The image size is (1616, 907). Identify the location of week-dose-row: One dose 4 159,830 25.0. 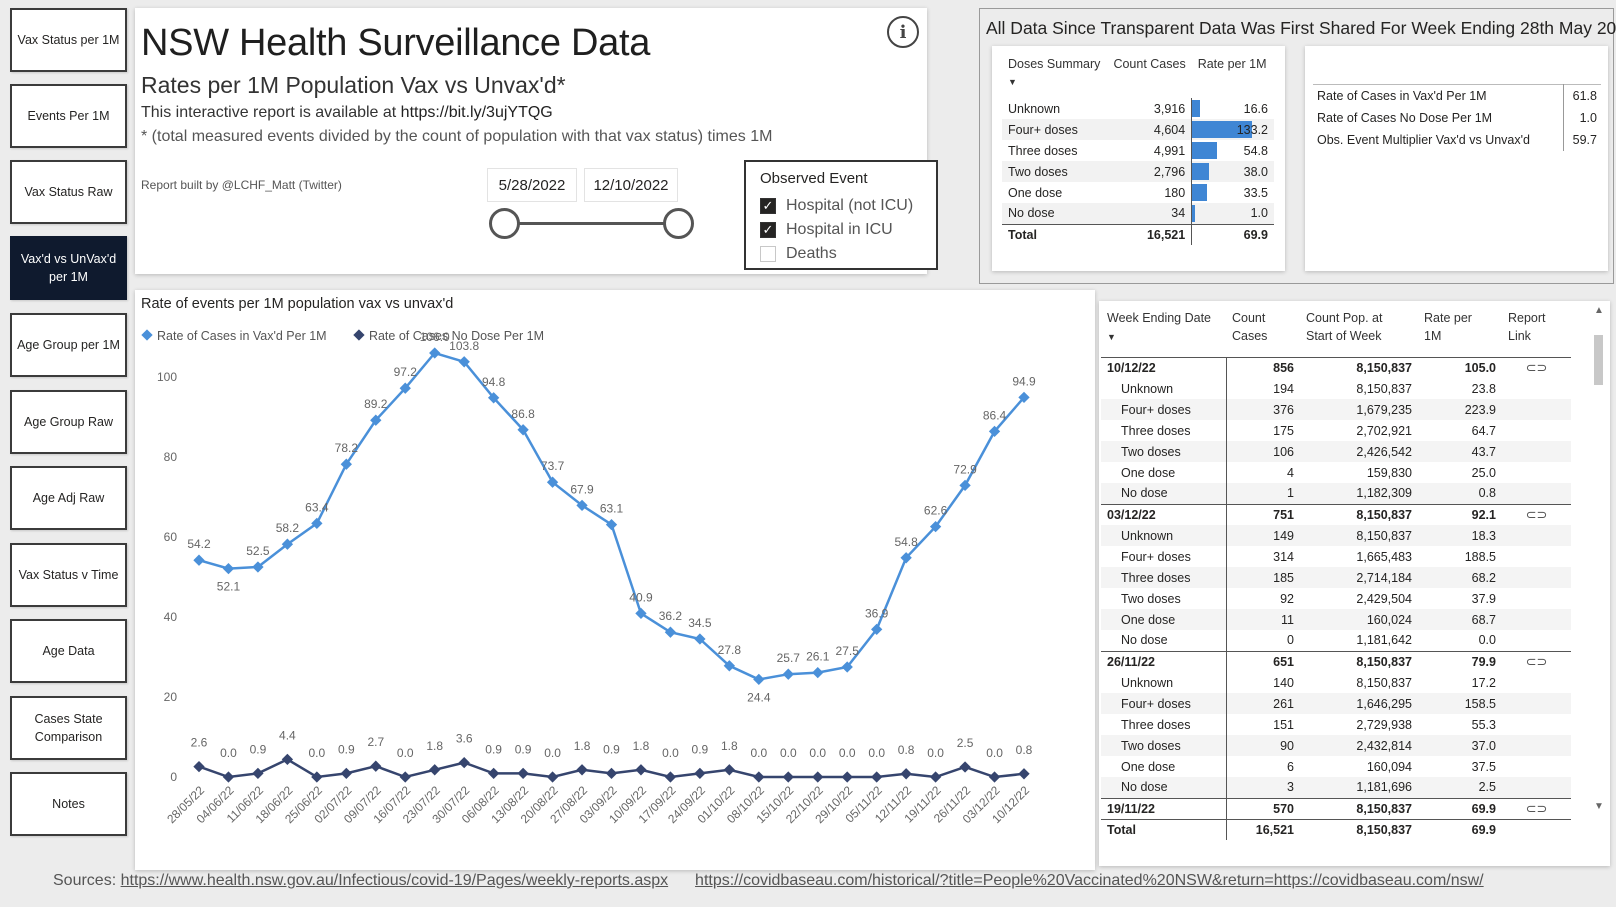
(1336, 472).